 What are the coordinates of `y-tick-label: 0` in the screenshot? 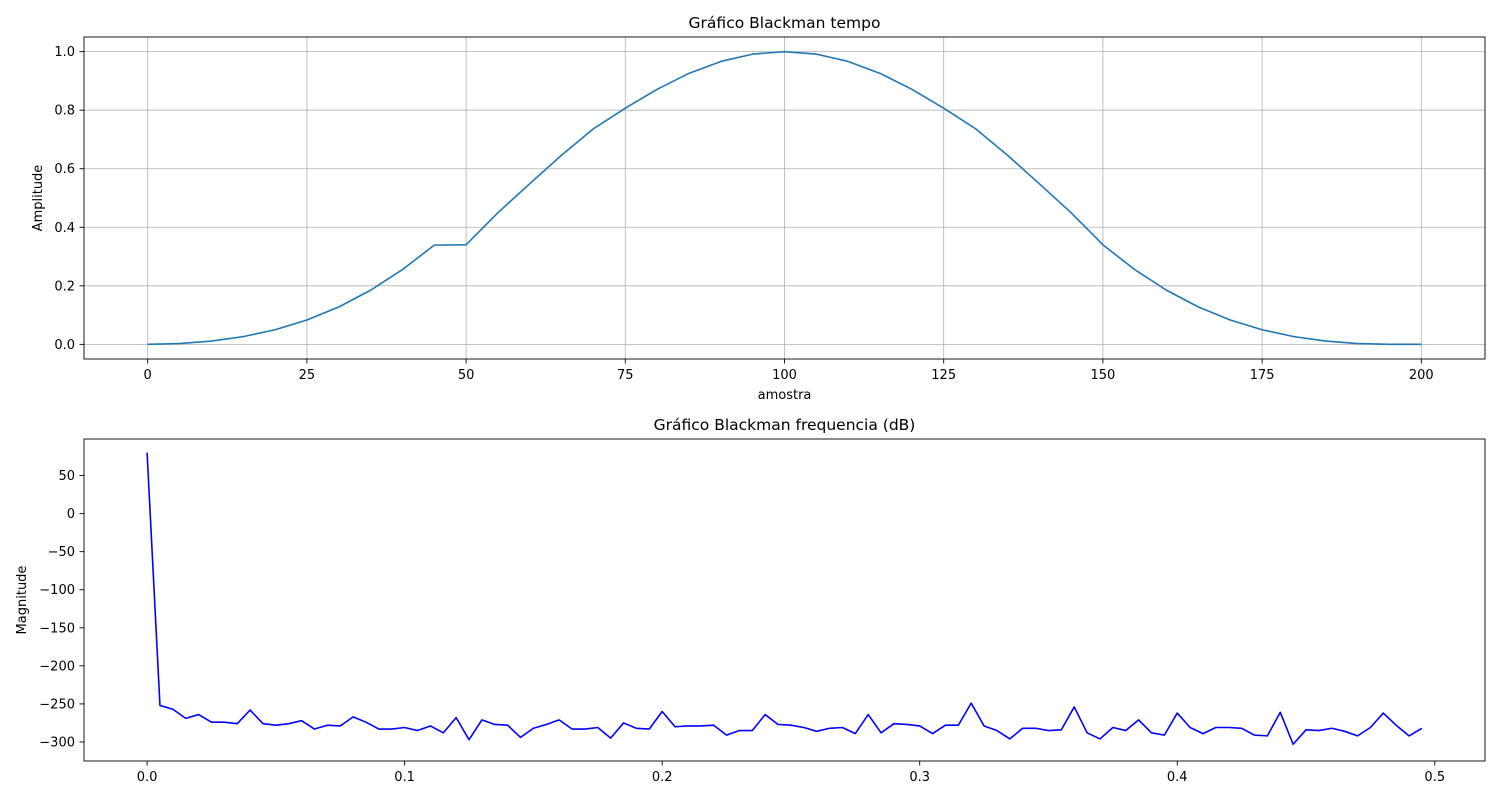 It's located at (71, 514).